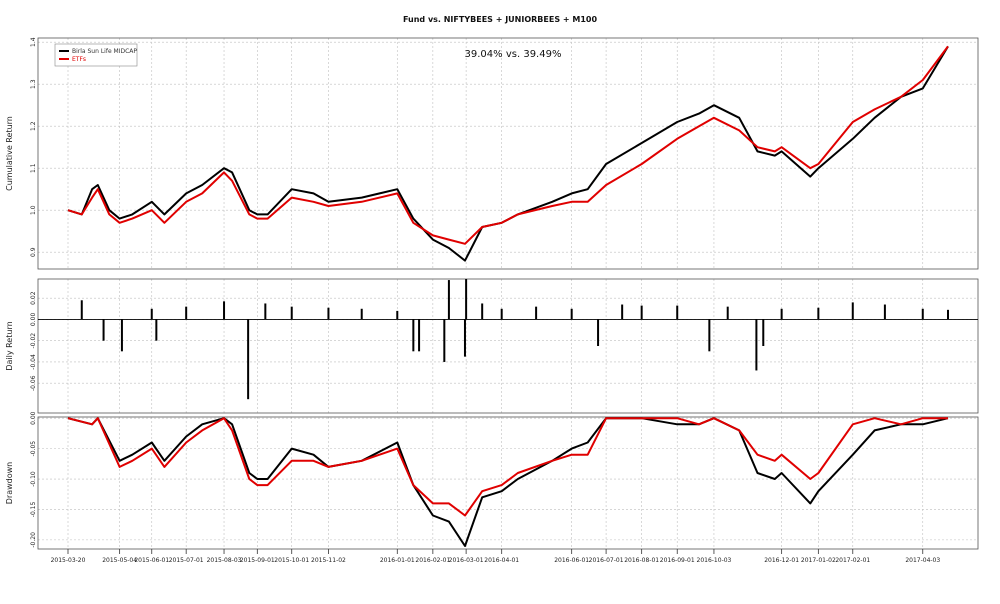 Image resolution: width=1000 pixels, height=604 pixels. What do you see at coordinates (151, 560) in the screenshot?
I see `x-tick-label: 2015-06-01` at bounding box center [151, 560].